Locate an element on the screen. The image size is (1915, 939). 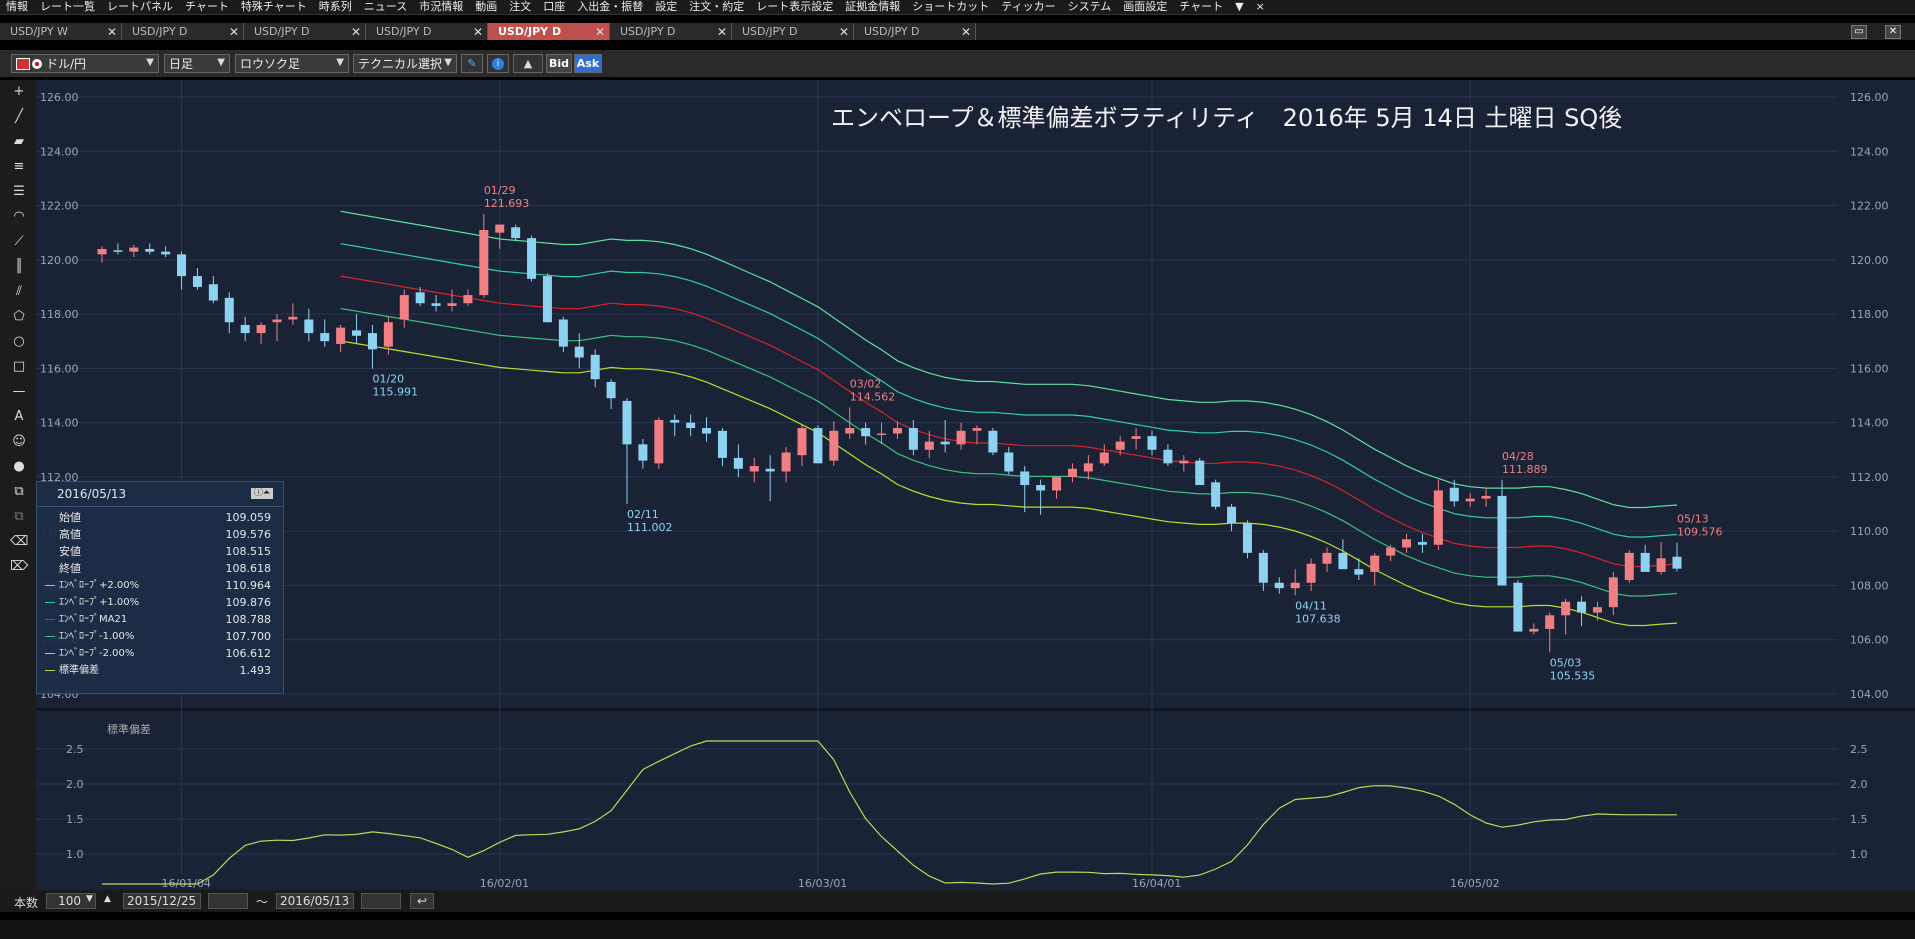
line-icon: — is located at coordinates (19, 391).